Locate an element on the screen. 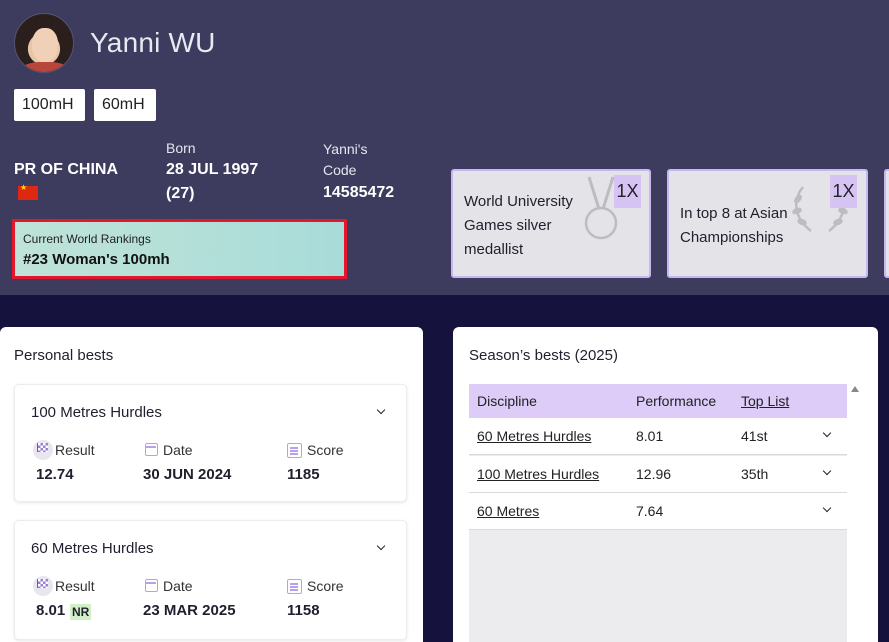  top-list-value: 35th is located at coordinates (755, 474).